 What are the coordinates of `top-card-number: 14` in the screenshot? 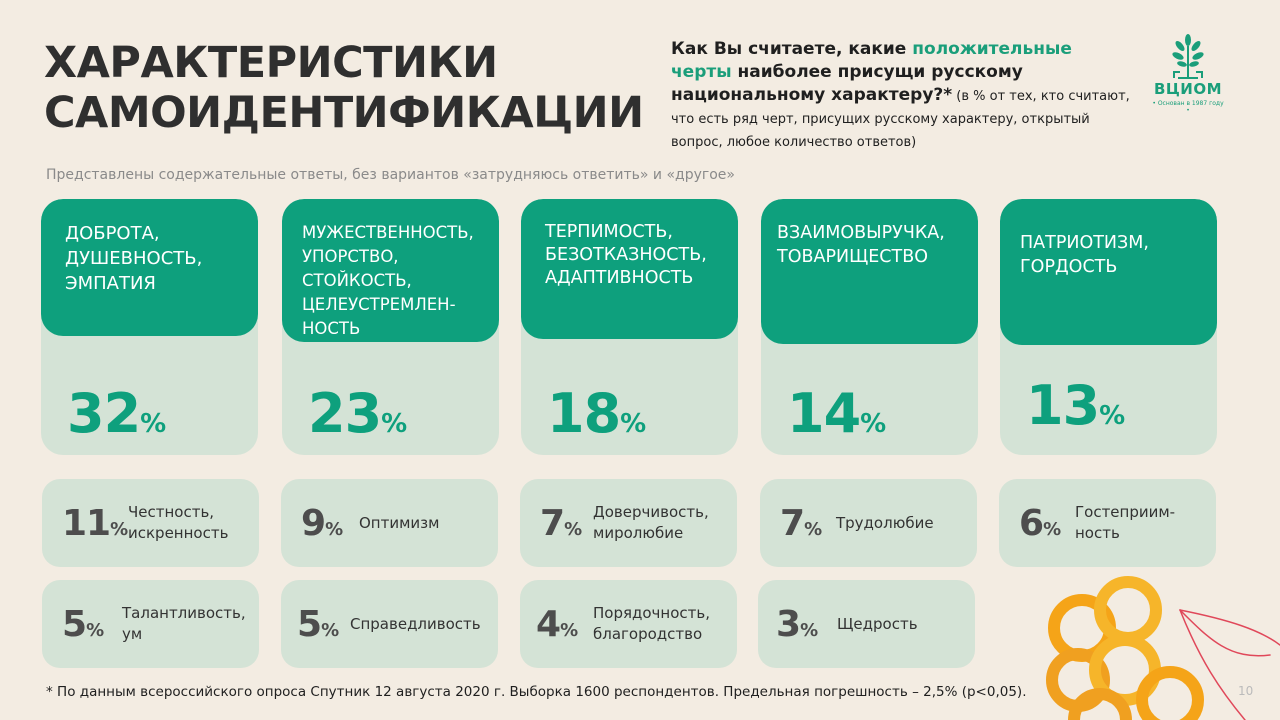 It's located at (824, 413).